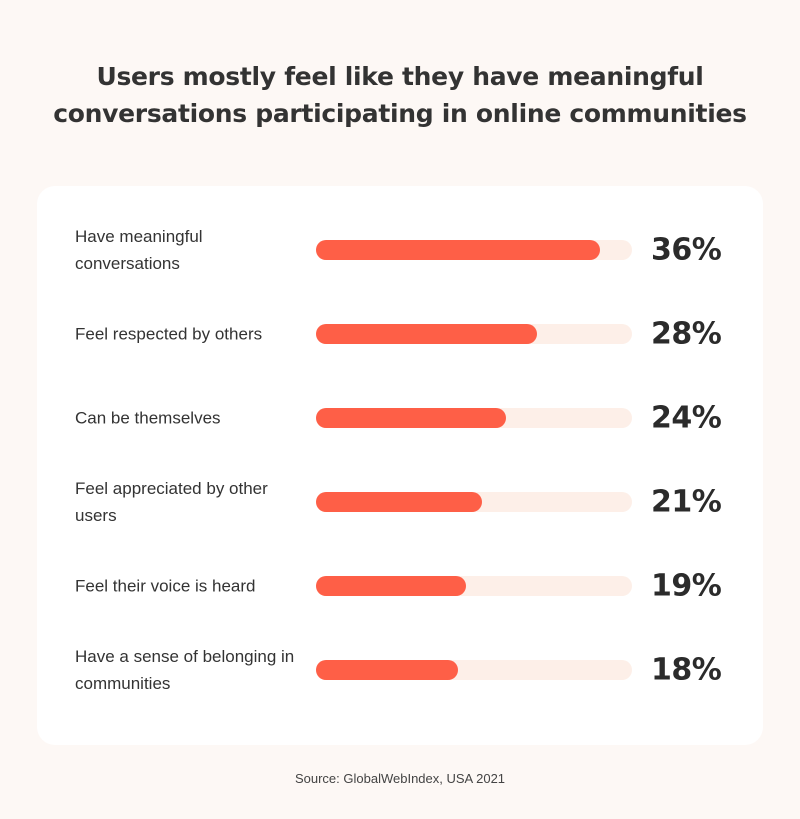 The image size is (800, 819). I want to click on category-label: Feel appreciated by other users, so click(171, 502).